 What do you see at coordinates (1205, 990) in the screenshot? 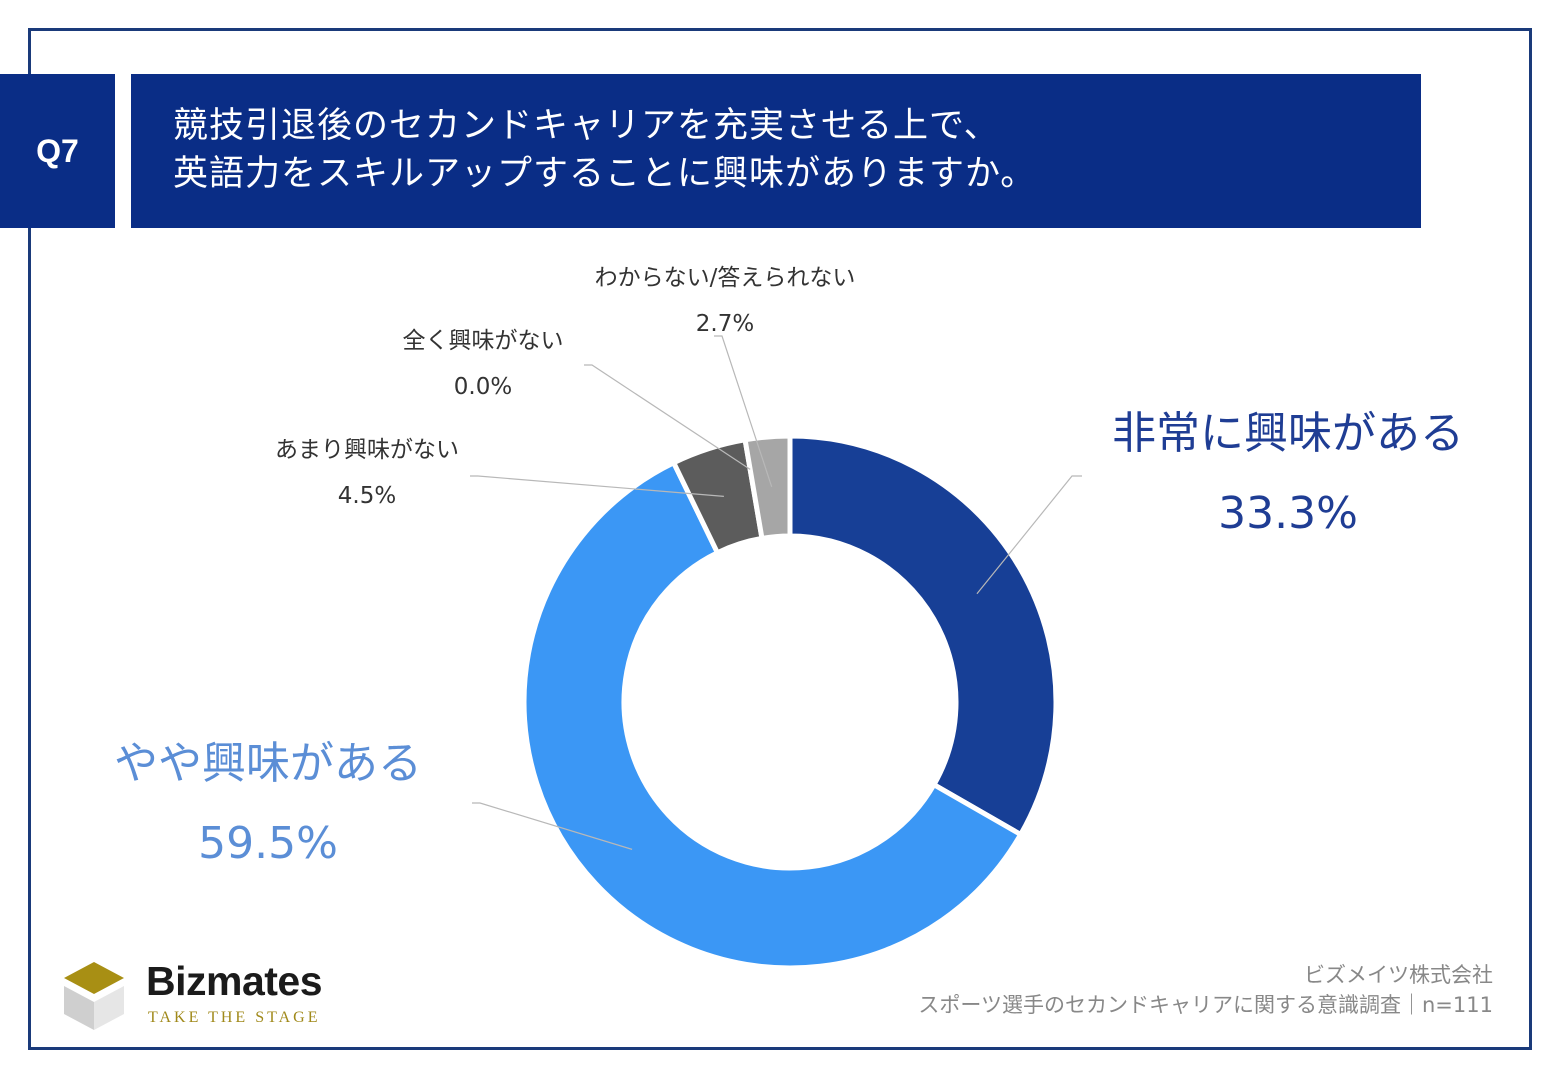
I see `source-note: ビズメイツ株式会社 スポーツ選手のセカンドキャリアに関する意識調査｜n=111` at bounding box center [1205, 990].